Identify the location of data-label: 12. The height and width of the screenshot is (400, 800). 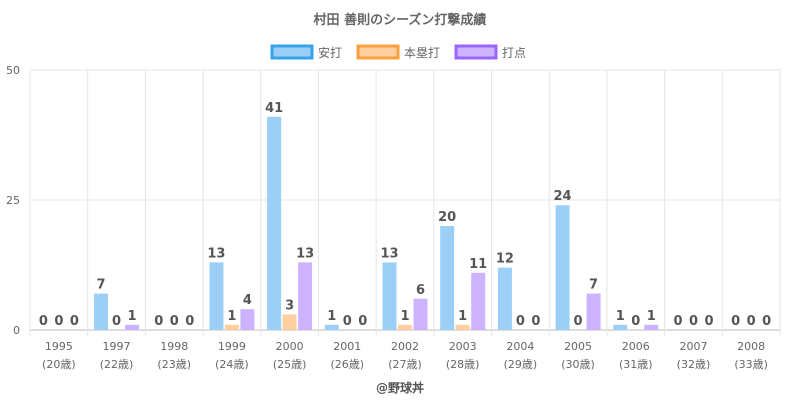
(505, 259).